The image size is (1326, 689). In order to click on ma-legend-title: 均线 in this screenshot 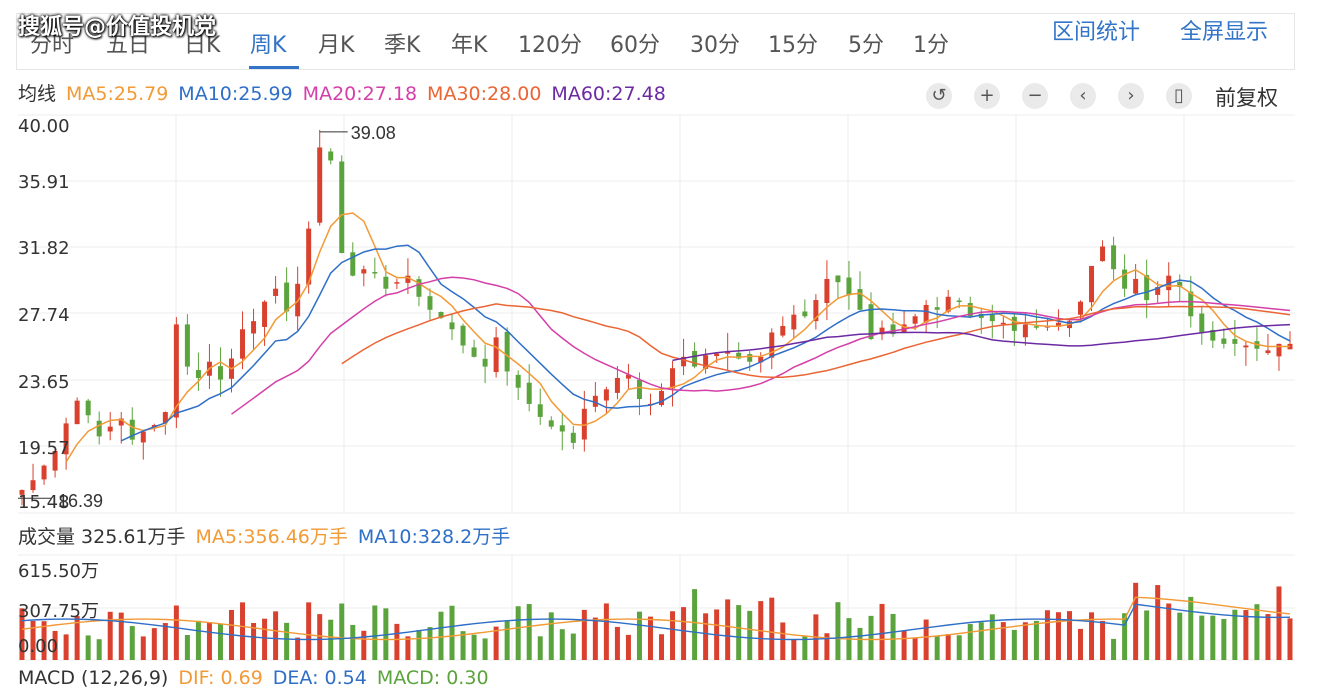, I will do `click(37, 94)`.